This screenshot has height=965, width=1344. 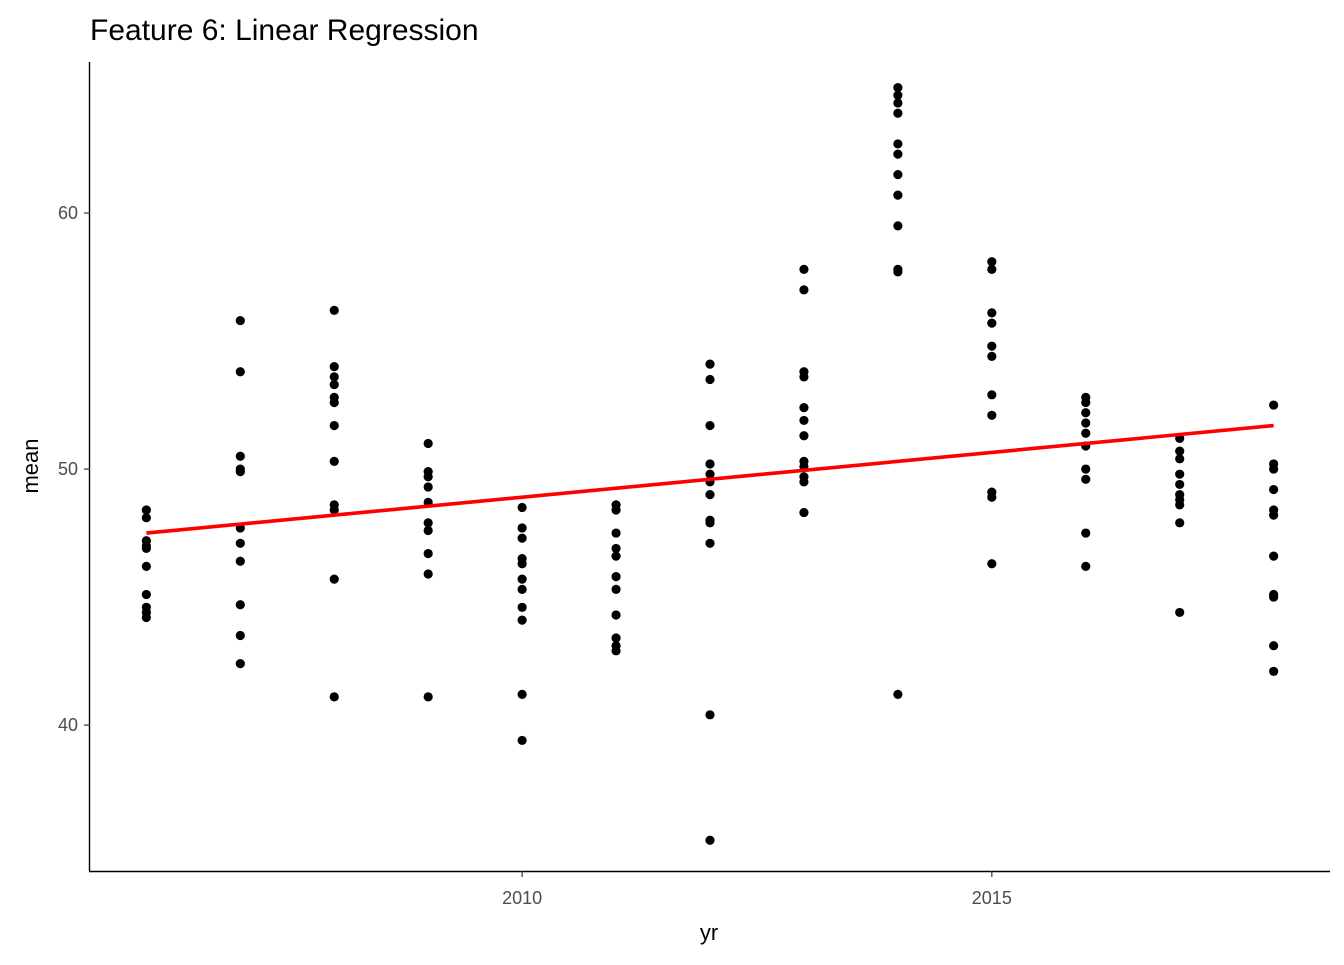 What do you see at coordinates (68, 725) in the screenshot?
I see `y-tick-label-0: 40` at bounding box center [68, 725].